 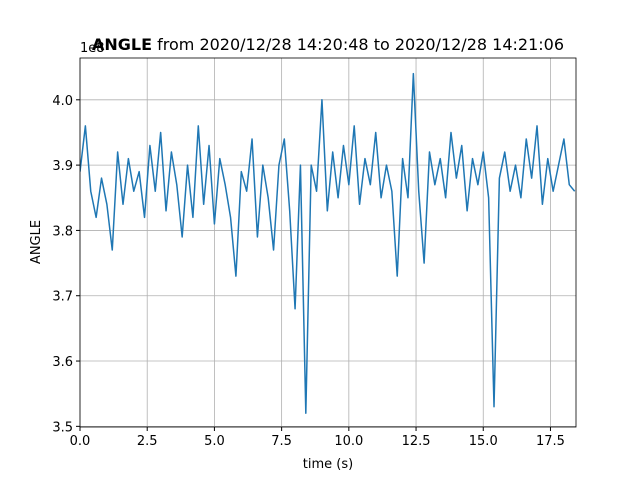 What do you see at coordinates (147, 441) in the screenshot?
I see `x-tick-label: 2.5` at bounding box center [147, 441].